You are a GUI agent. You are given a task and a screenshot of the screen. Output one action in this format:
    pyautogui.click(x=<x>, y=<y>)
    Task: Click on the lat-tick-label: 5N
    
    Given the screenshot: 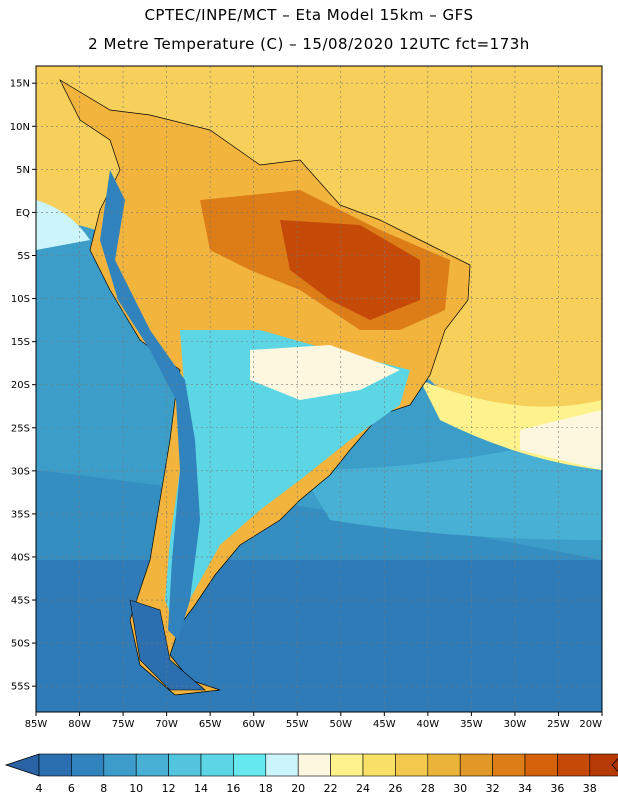 What is the action you would take?
    pyautogui.click(x=23, y=170)
    